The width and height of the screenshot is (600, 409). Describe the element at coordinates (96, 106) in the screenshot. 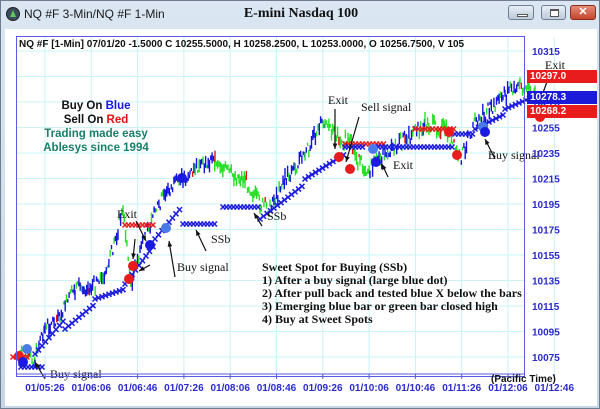

I see `legend-buy: Buy On Blue` at that location.